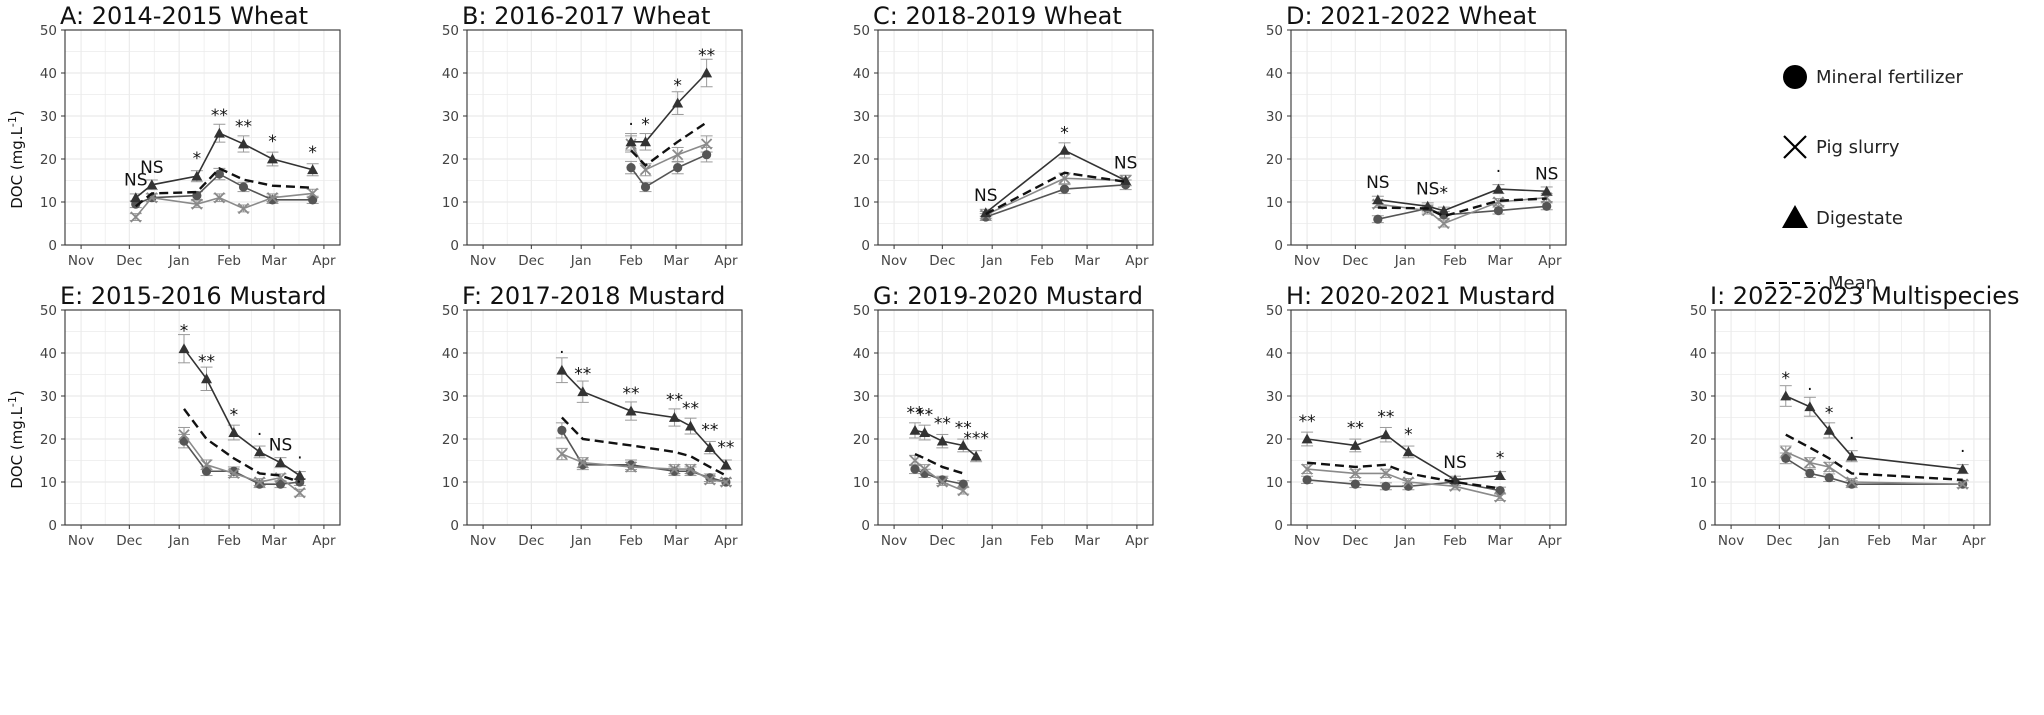 This screenshot has width=2044, height=715. I want to click on error-bars, so click(669, 125).